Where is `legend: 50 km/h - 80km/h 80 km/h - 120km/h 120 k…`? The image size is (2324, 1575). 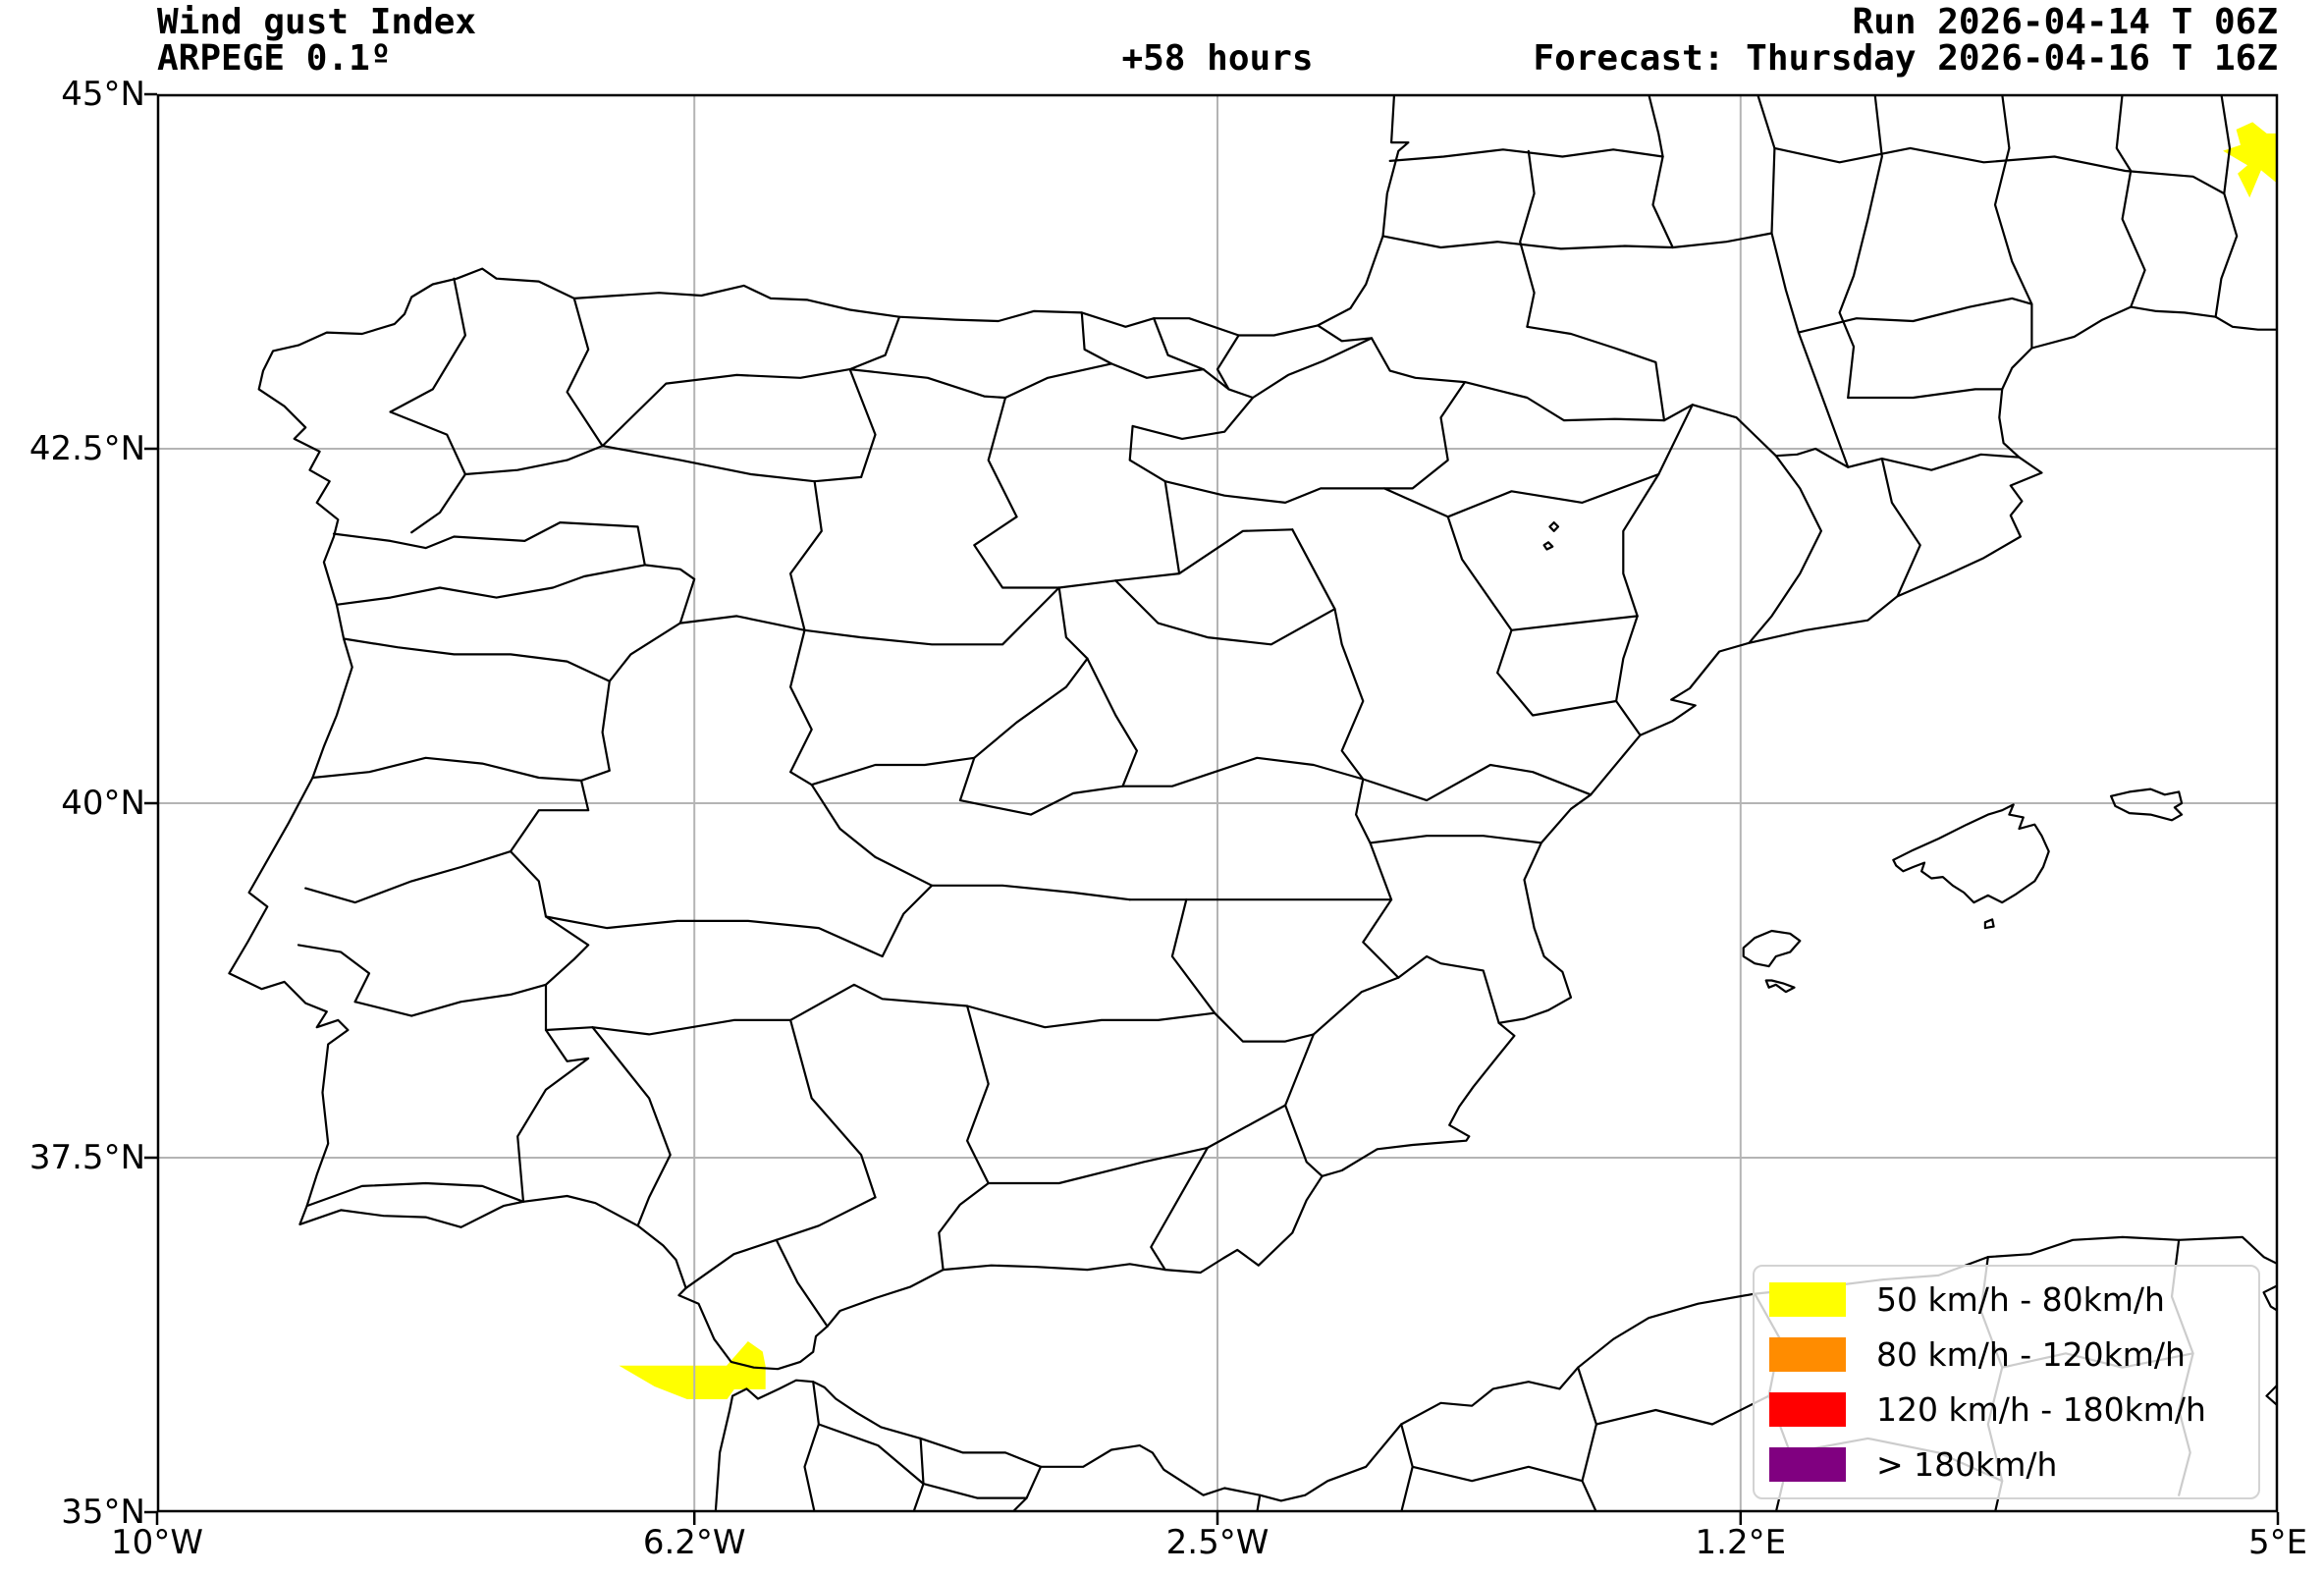
legend: 50 km/h - 80km/h 80 km/h - 120km/h 120 k… is located at coordinates (2006, 1382).